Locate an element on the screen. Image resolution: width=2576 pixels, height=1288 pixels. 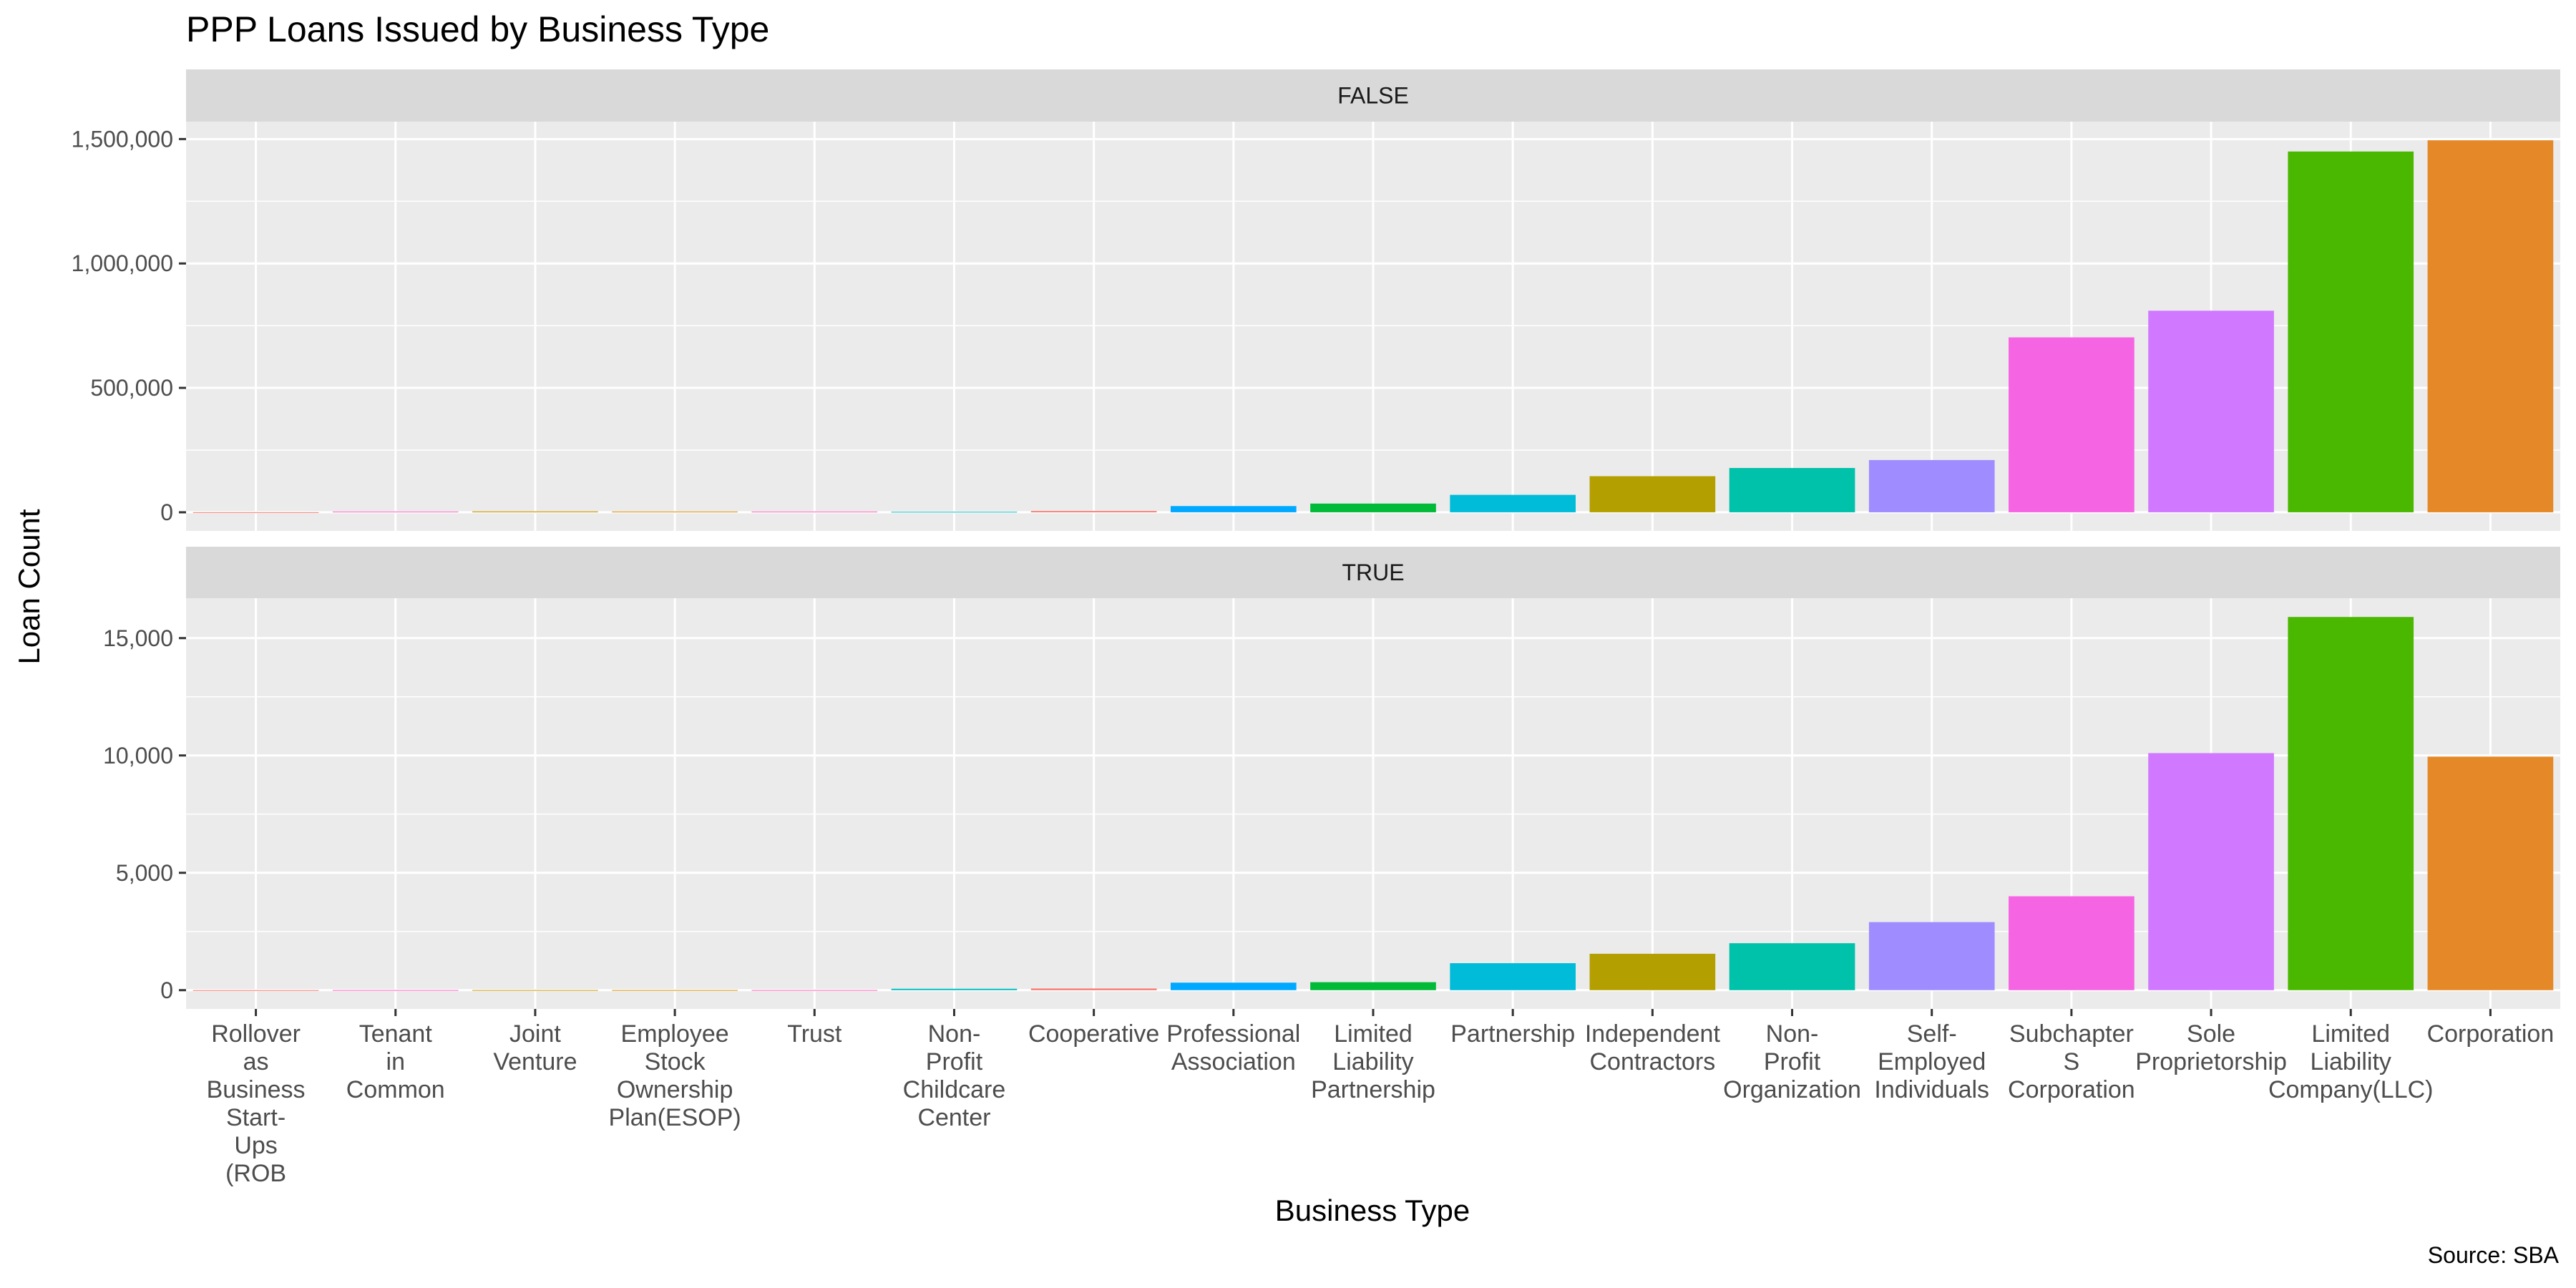
y-tick-label: 10,000 is located at coordinates (138, 756).